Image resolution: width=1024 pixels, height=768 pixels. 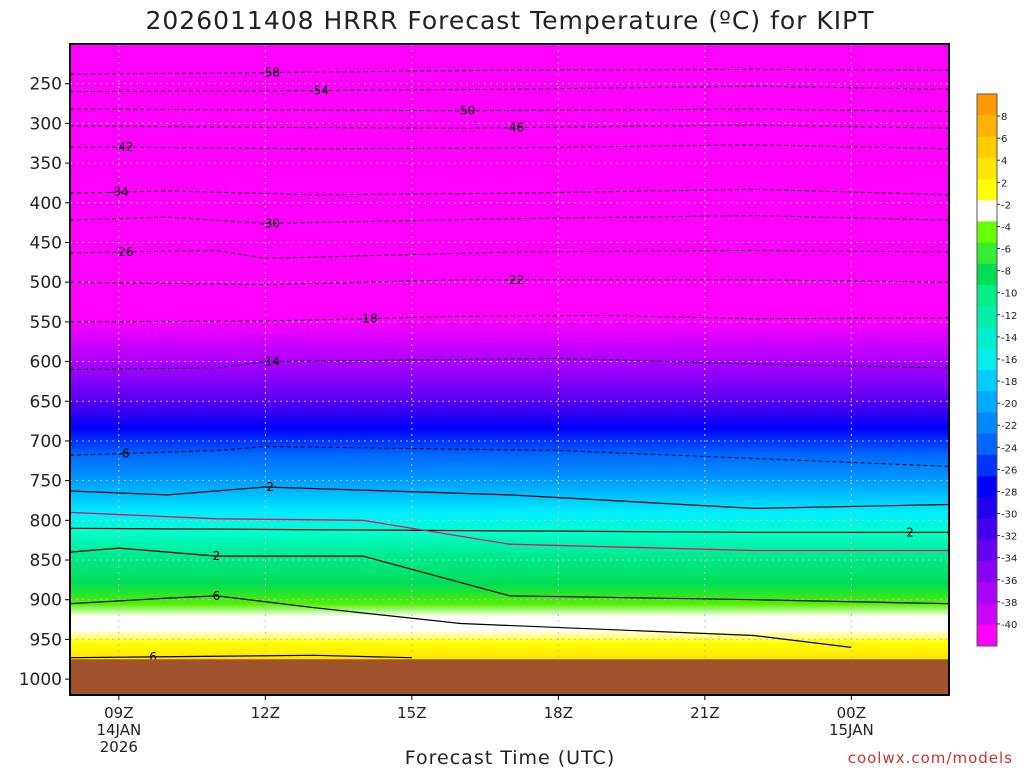 What do you see at coordinates (153, 657) in the screenshot?
I see `isotherm-label: 6` at bounding box center [153, 657].